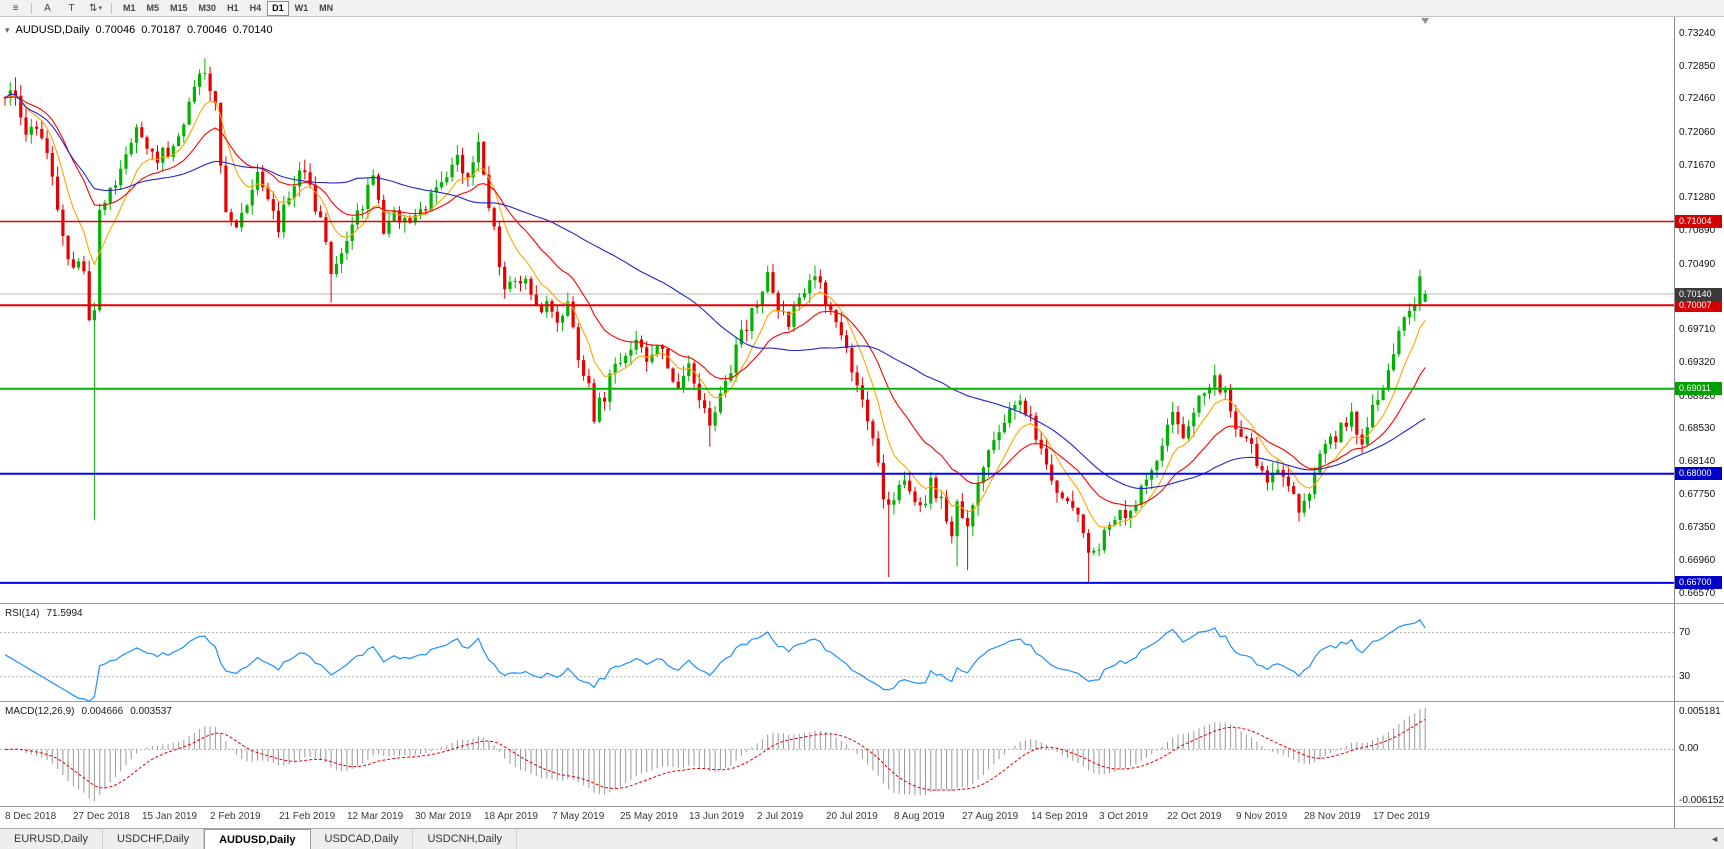 The width and height of the screenshot is (1724, 849). Describe the element at coordinates (1698, 294) in the screenshot. I see `current-price-badge: 0.70140` at that location.